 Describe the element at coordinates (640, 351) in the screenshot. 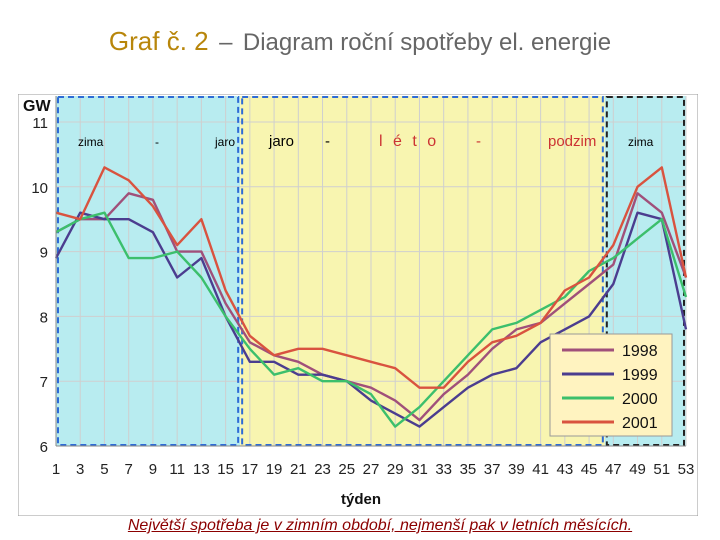

I see `legend-label: 1998` at that location.